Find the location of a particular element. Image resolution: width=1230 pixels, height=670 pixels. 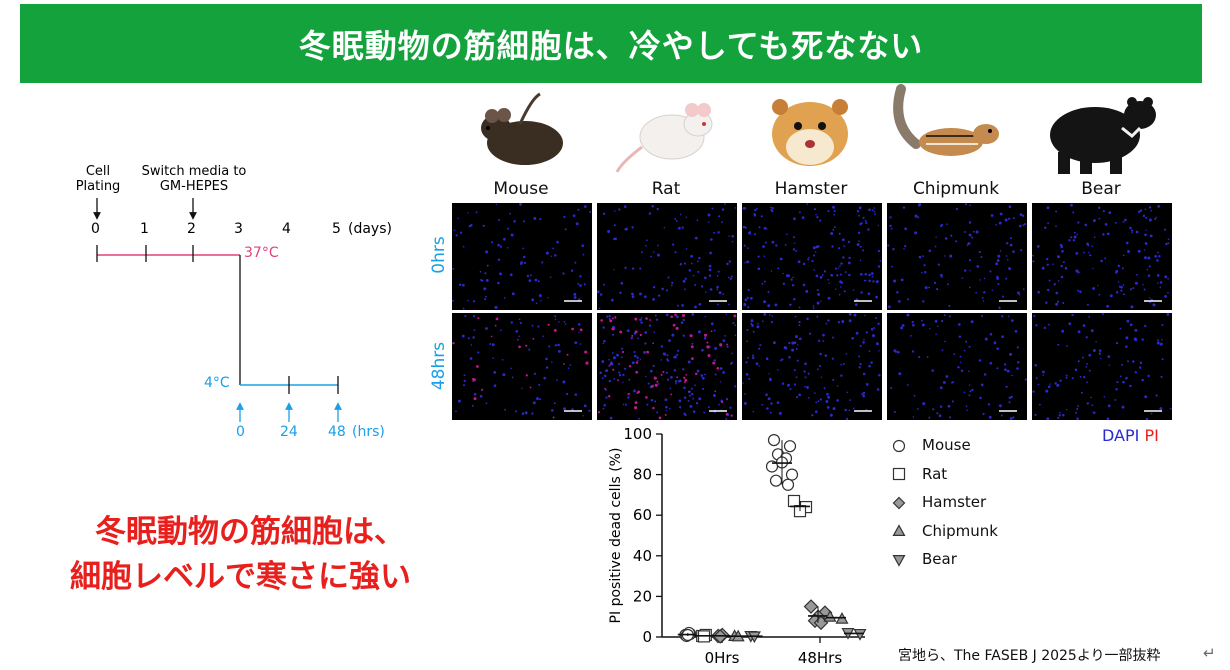

chipmunk-icon is located at coordinates (948, 126).